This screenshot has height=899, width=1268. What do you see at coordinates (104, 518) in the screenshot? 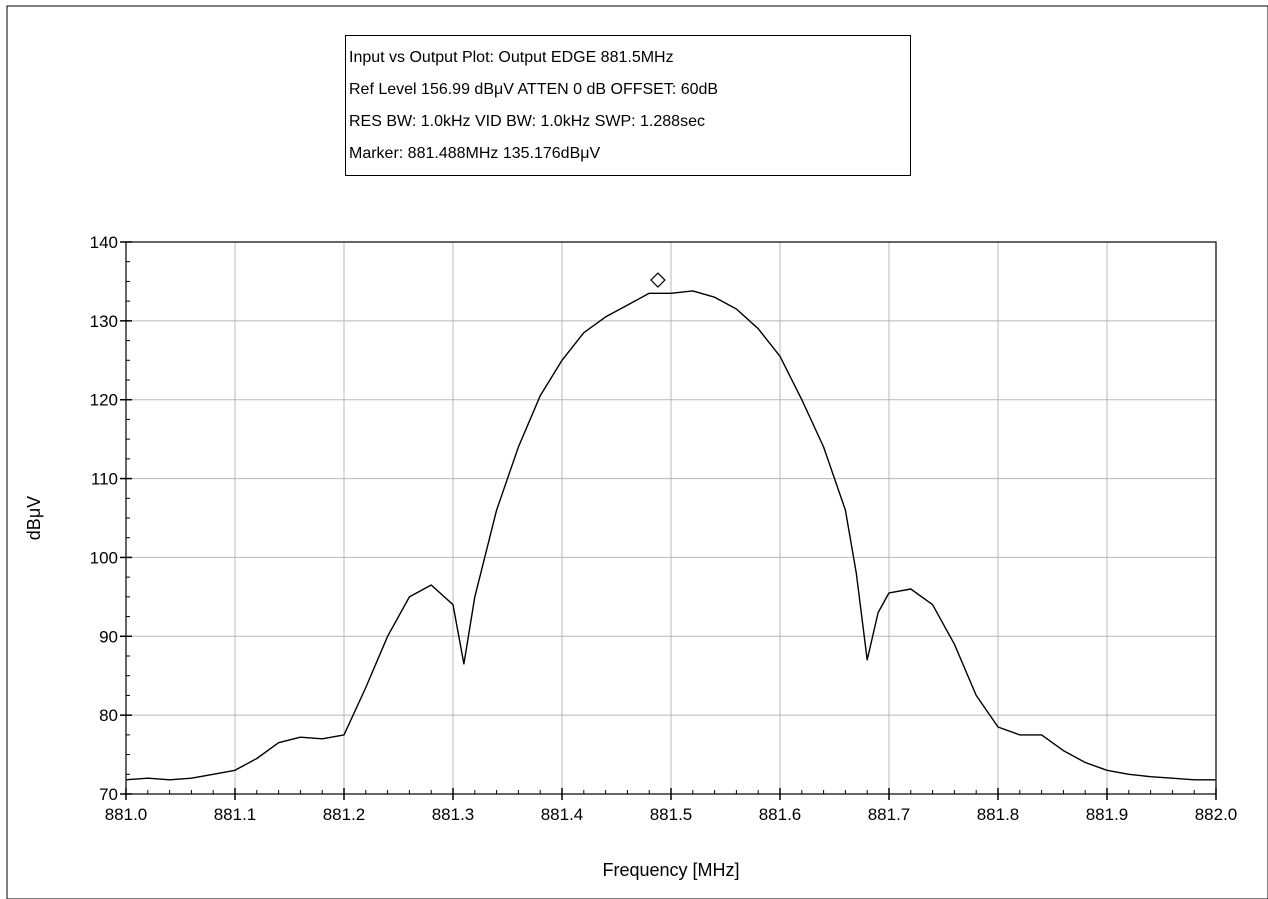
I see `y-axis-tick-labels: 70 80 90 100 110 120 130 140` at bounding box center [104, 518].